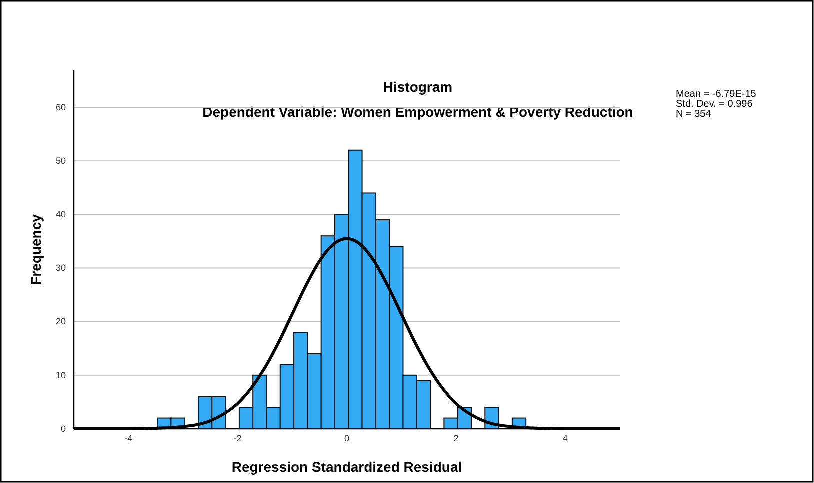 The height and width of the screenshot is (483, 814). What do you see at coordinates (128, 438) in the screenshot?
I see `x-tick-label: -4` at bounding box center [128, 438].